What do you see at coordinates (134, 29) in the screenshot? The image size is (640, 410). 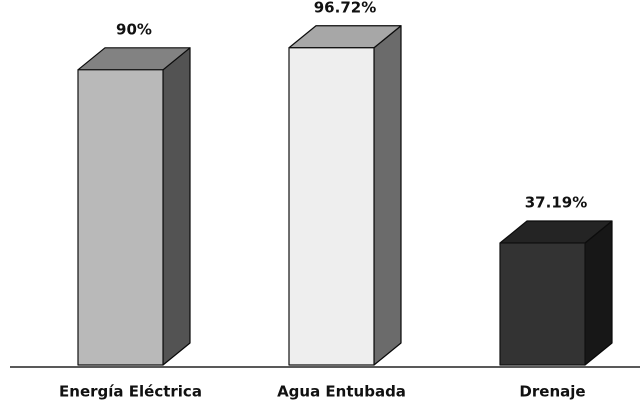 I see `value-label: 90%` at bounding box center [134, 29].